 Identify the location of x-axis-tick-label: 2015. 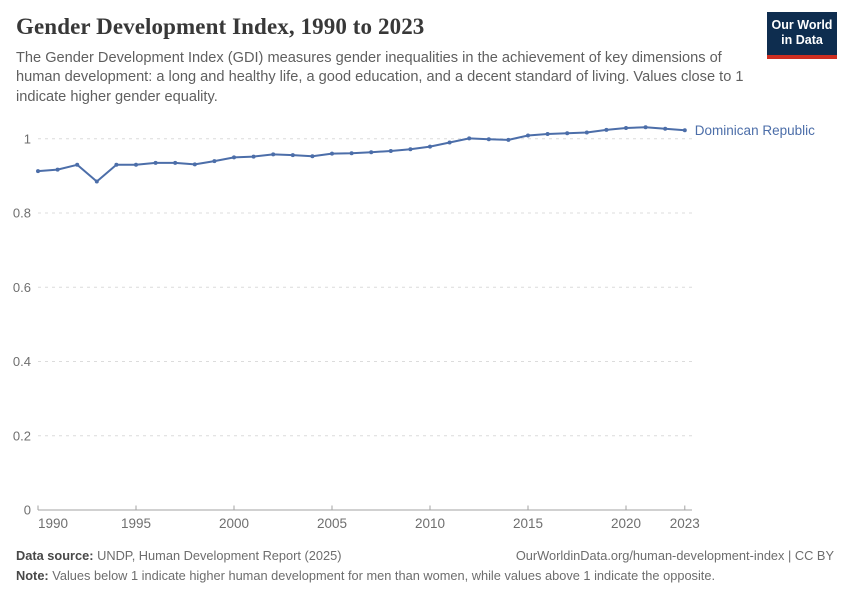
(528, 523).